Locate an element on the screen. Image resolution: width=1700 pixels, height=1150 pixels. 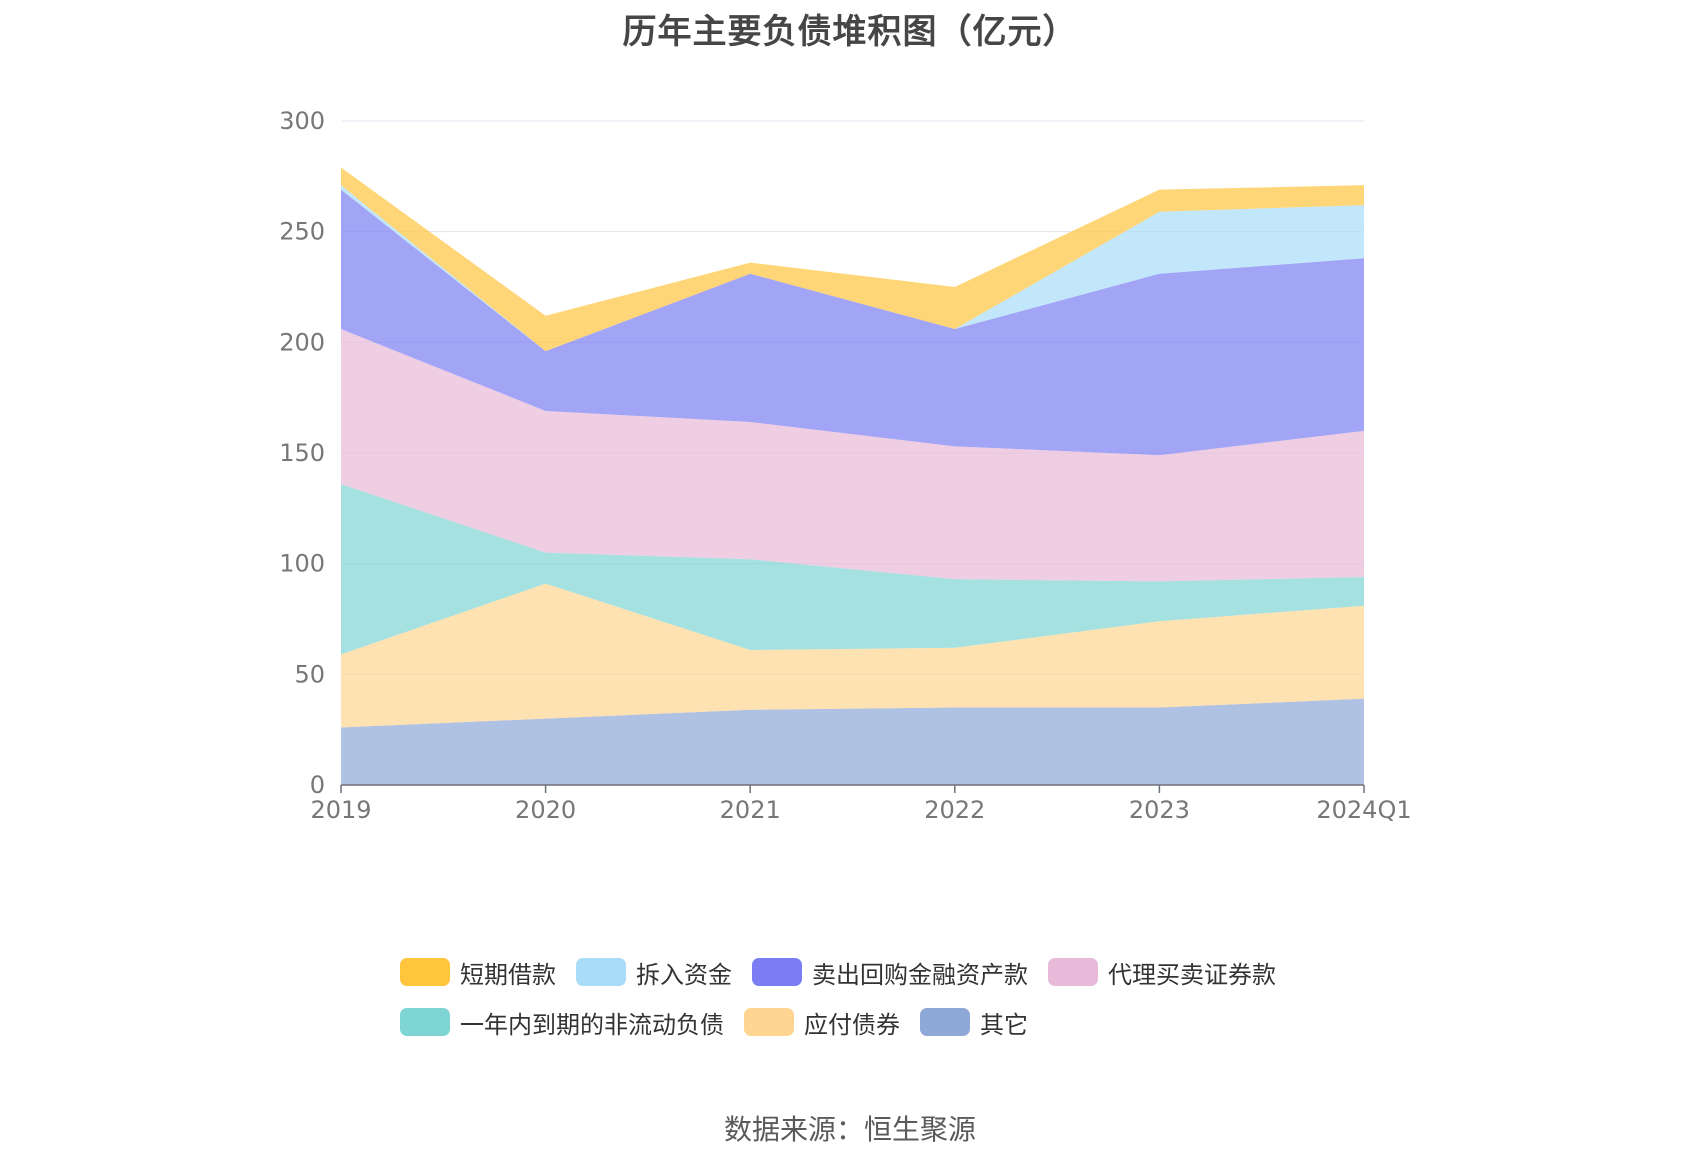
y-tick-label: 50 is located at coordinates (309, 674).